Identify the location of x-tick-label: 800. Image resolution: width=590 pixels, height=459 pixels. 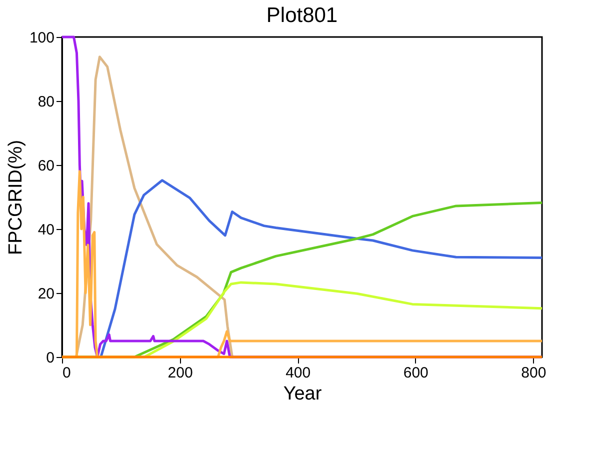
(533, 373).